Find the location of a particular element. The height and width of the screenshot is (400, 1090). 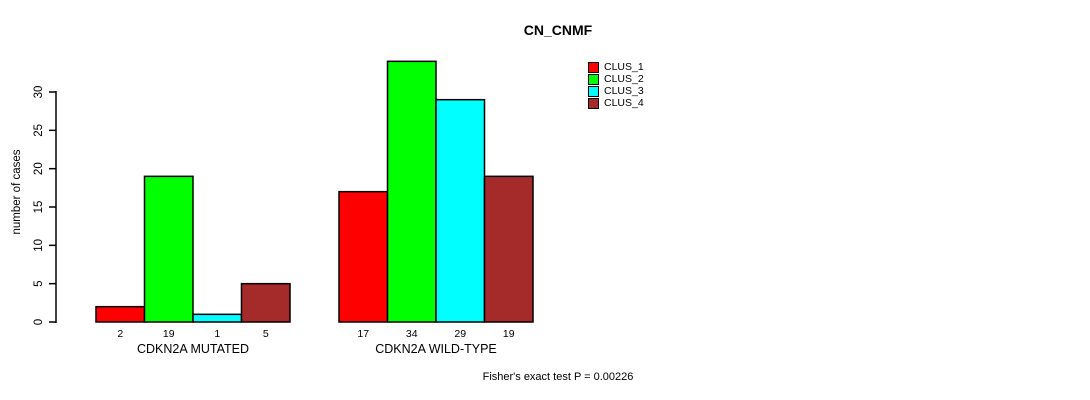

legend-item-label: CLUS_2 is located at coordinates (624, 79).